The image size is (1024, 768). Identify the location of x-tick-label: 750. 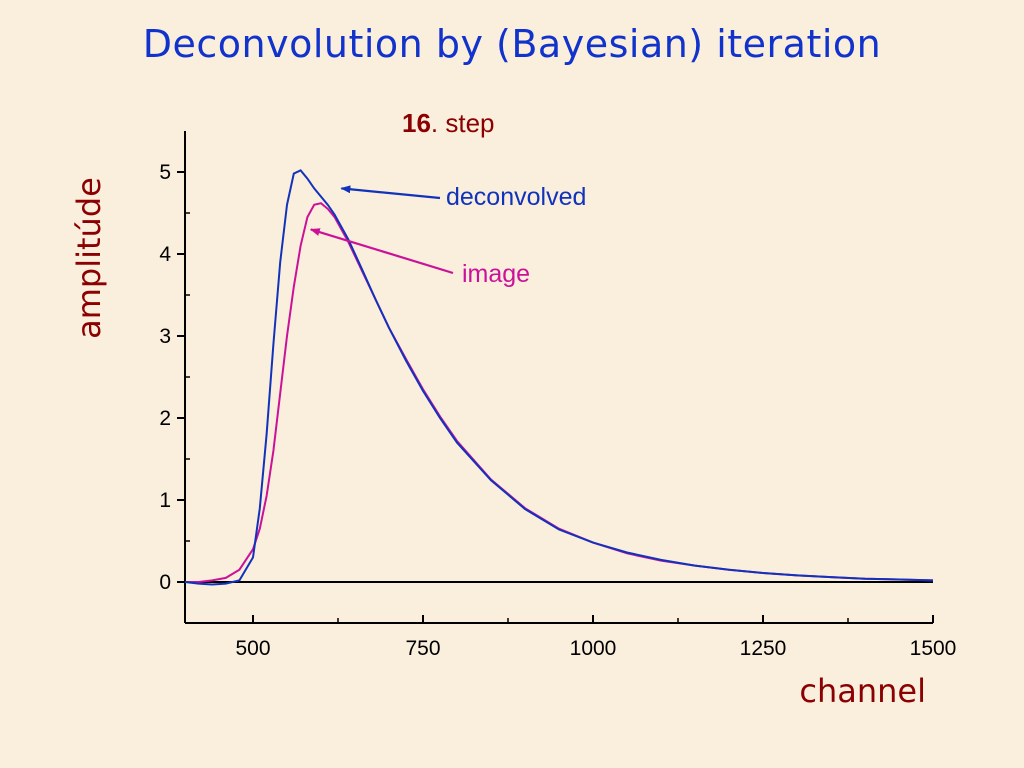
(422, 648).